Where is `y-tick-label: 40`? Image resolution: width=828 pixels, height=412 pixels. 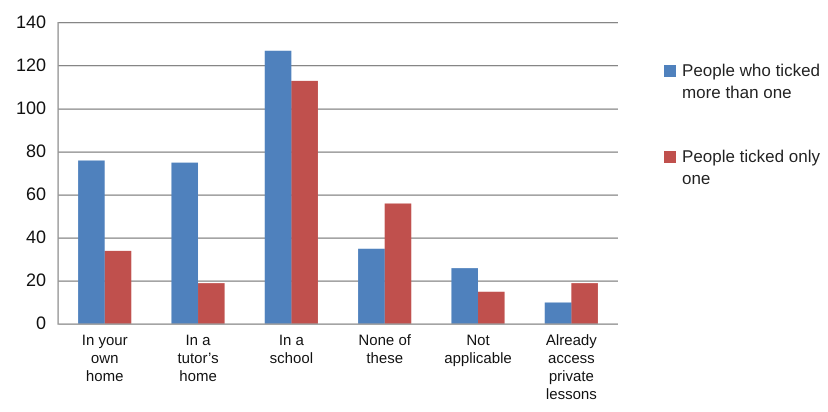
y-tick-label: 40 is located at coordinates (36, 236).